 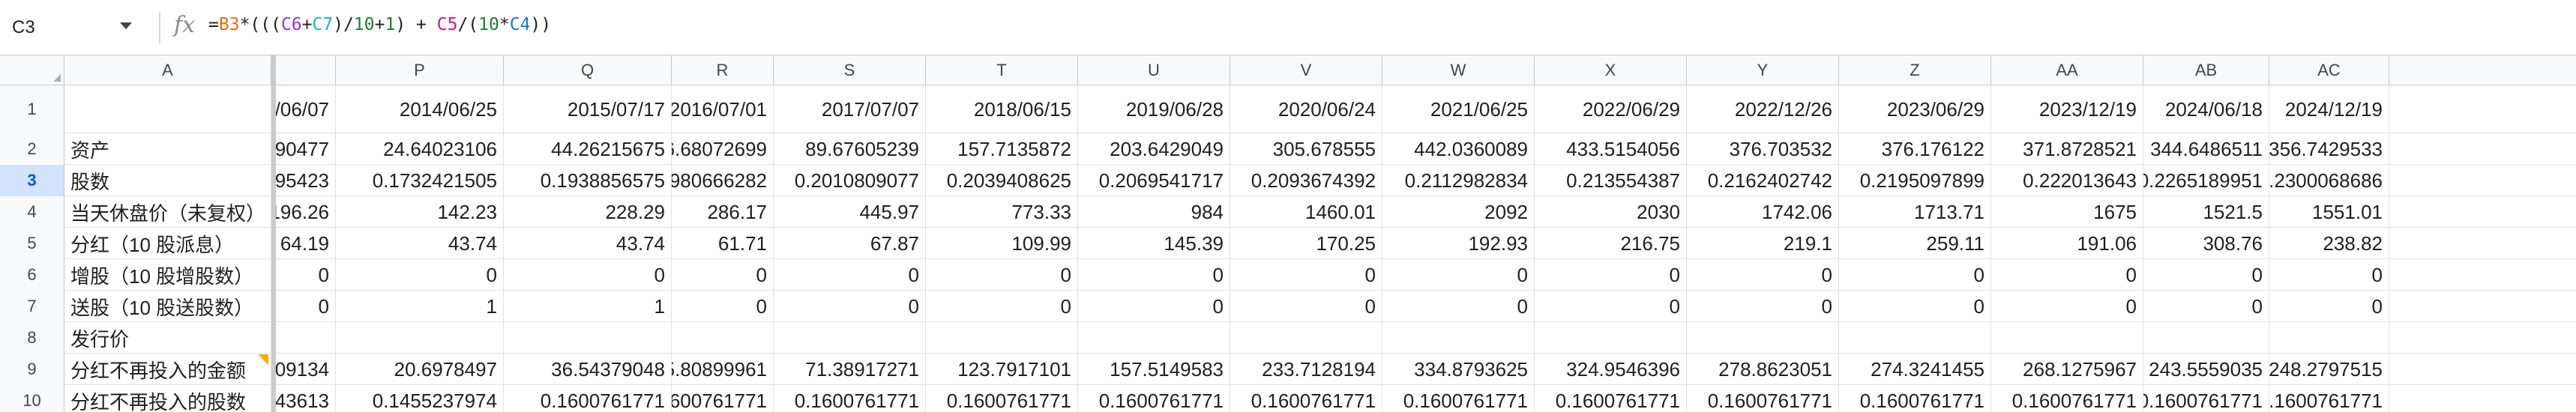 What do you see at coordinates (1915, 369) in the screenshot?
I see `data-cell: 274.3241455` at bounding box center [1915, 369].